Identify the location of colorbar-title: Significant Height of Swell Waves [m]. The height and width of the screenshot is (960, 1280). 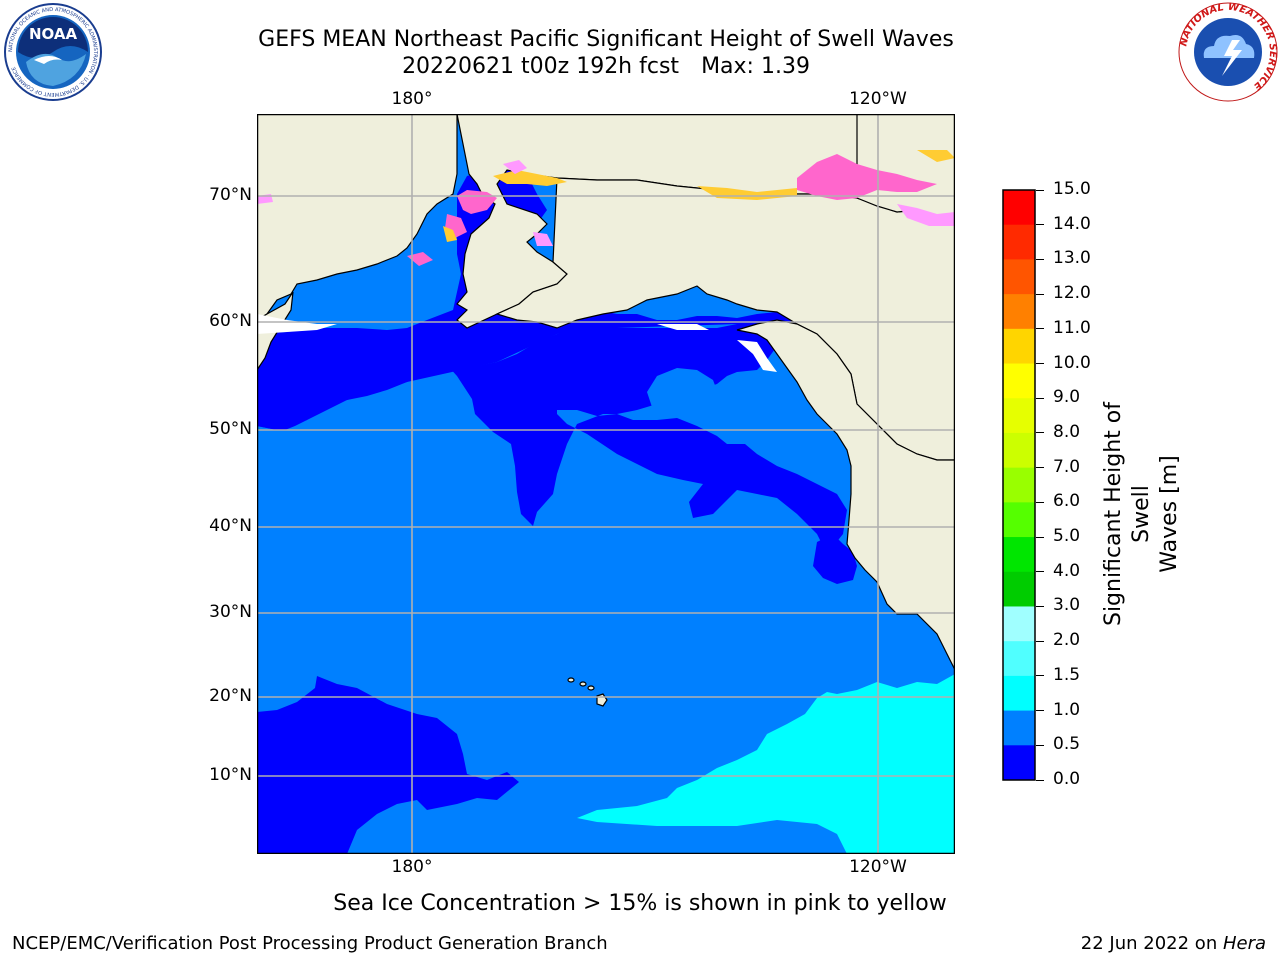
(1141, 514).